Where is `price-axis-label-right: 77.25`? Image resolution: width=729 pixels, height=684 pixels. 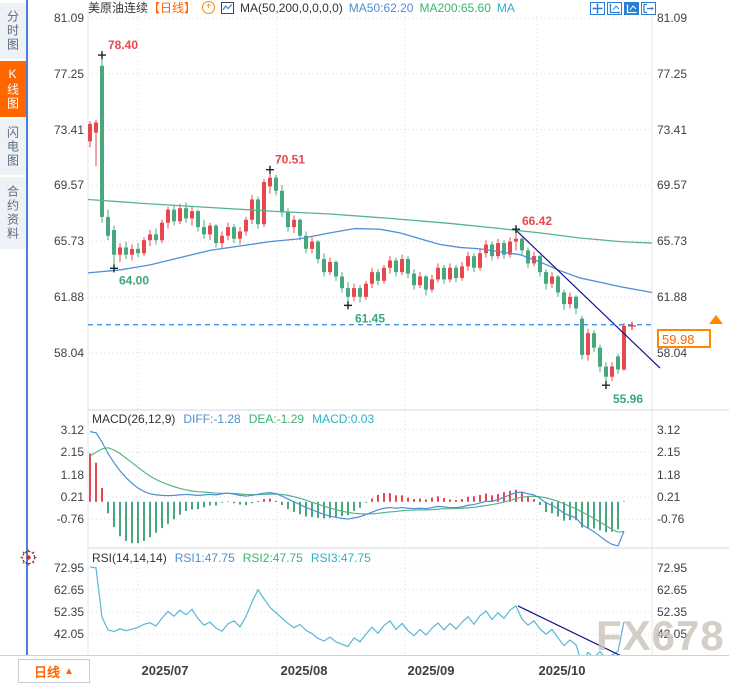
price-axis-label-right: 77.25 is located at coordinates (672, 73).